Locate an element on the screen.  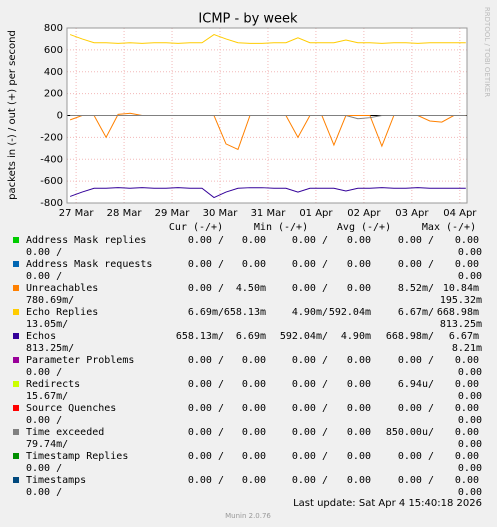
legend-stat: 8.52m/ is located at coordinates (416, 288).